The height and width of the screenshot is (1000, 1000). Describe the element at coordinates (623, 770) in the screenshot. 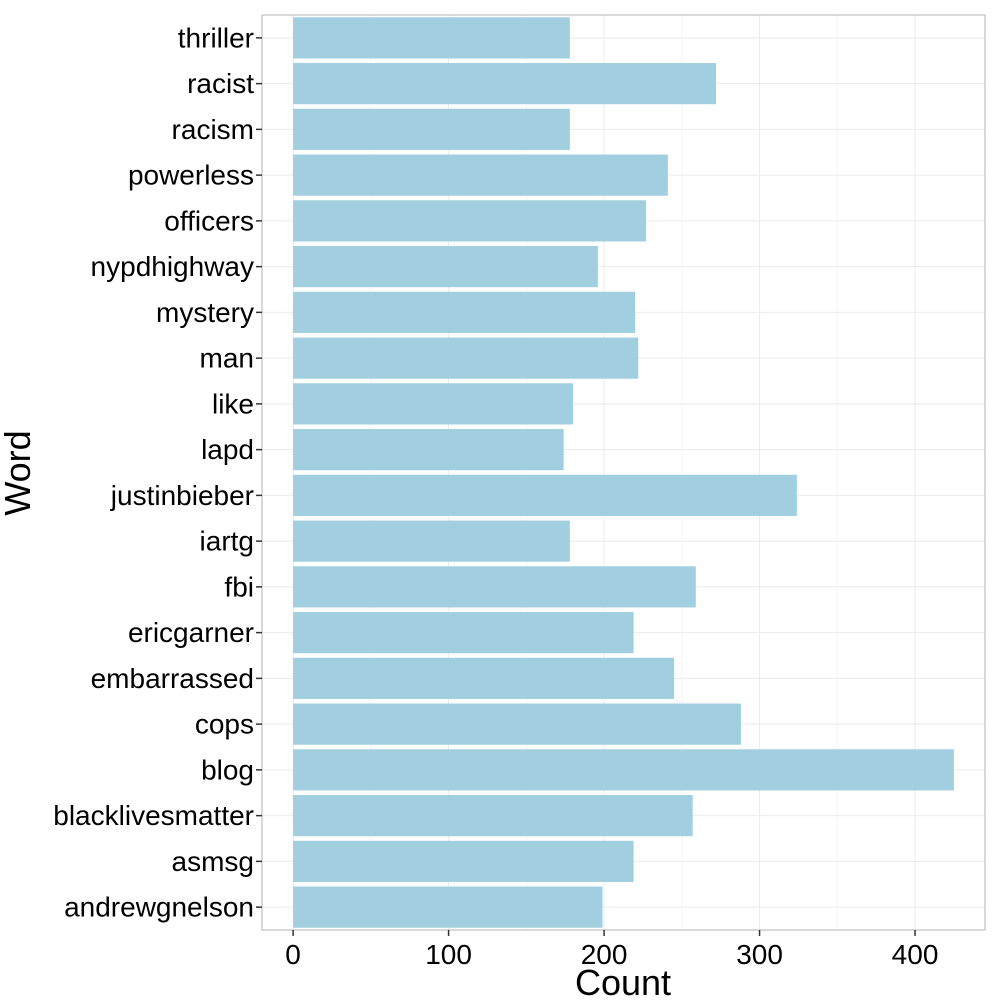

I see `bar-blog` at that location.